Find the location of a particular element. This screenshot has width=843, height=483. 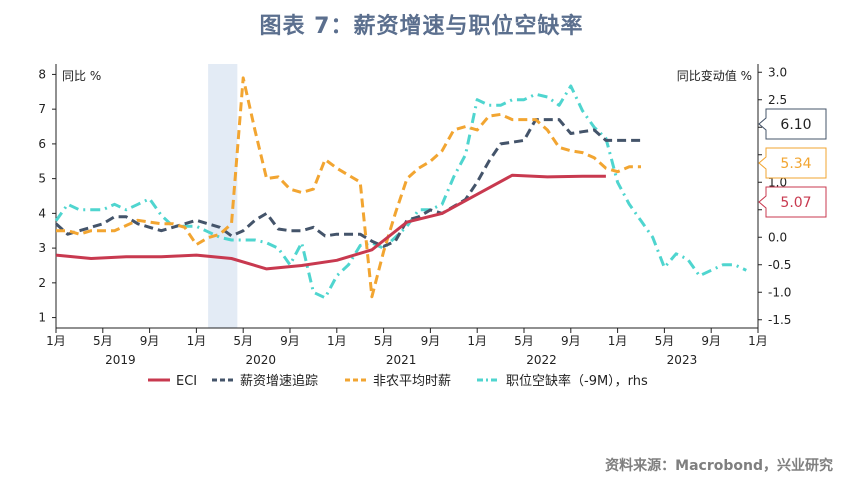

end-value-label: 5.07 is located at coordinates (795, 203).